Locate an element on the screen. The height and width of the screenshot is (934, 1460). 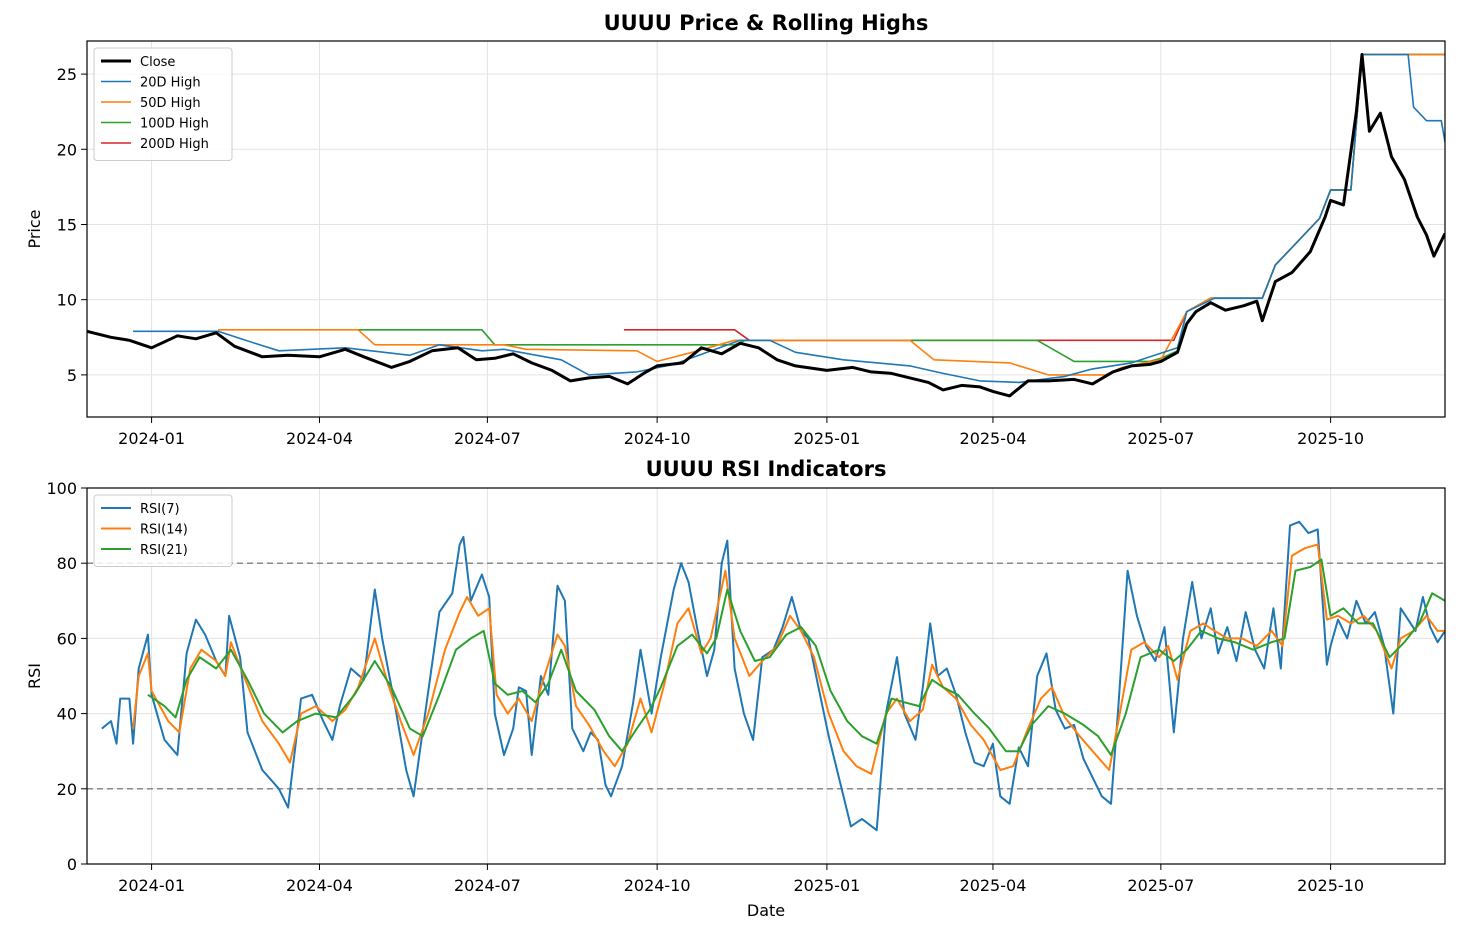
legend-label-rsi-21: RSI(21) is located at coordinates (164, 550).